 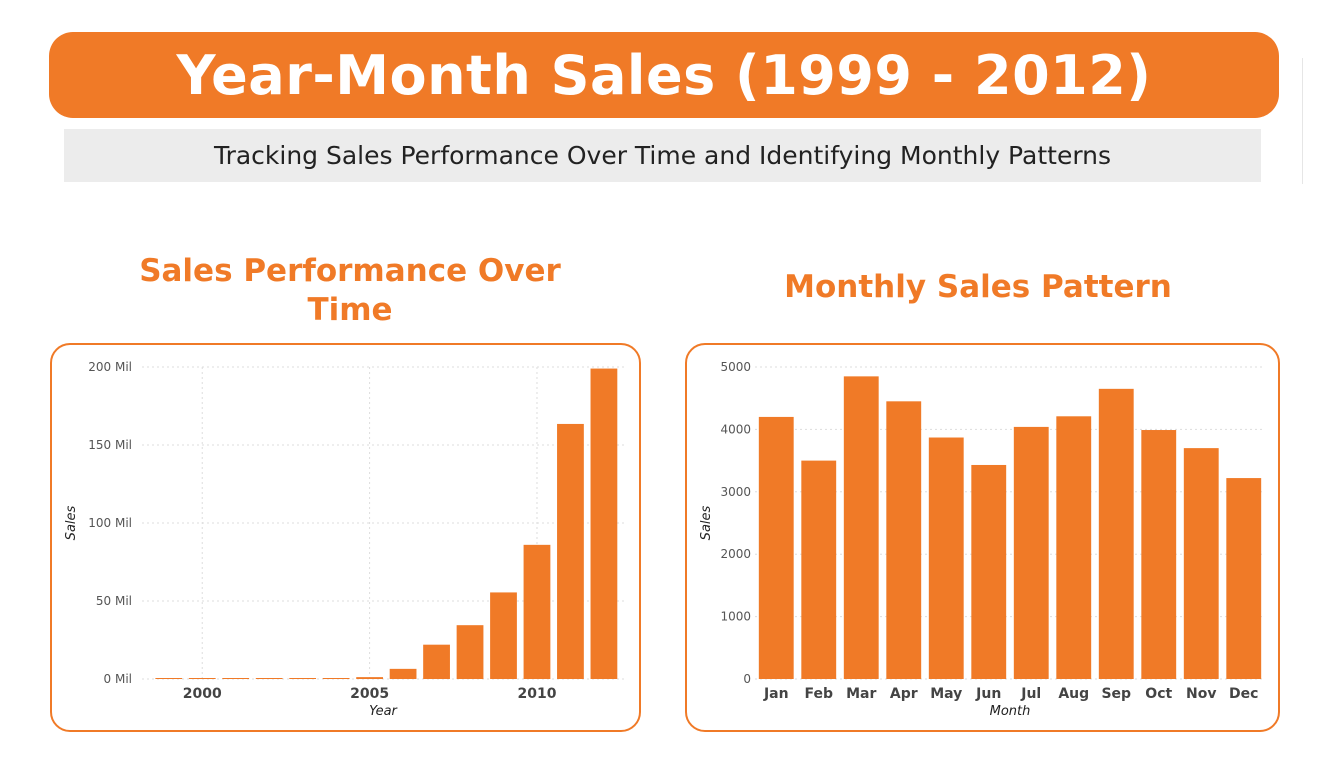 I want to click on y-tick-label: 200 Mil, so click(x=110, y=367).